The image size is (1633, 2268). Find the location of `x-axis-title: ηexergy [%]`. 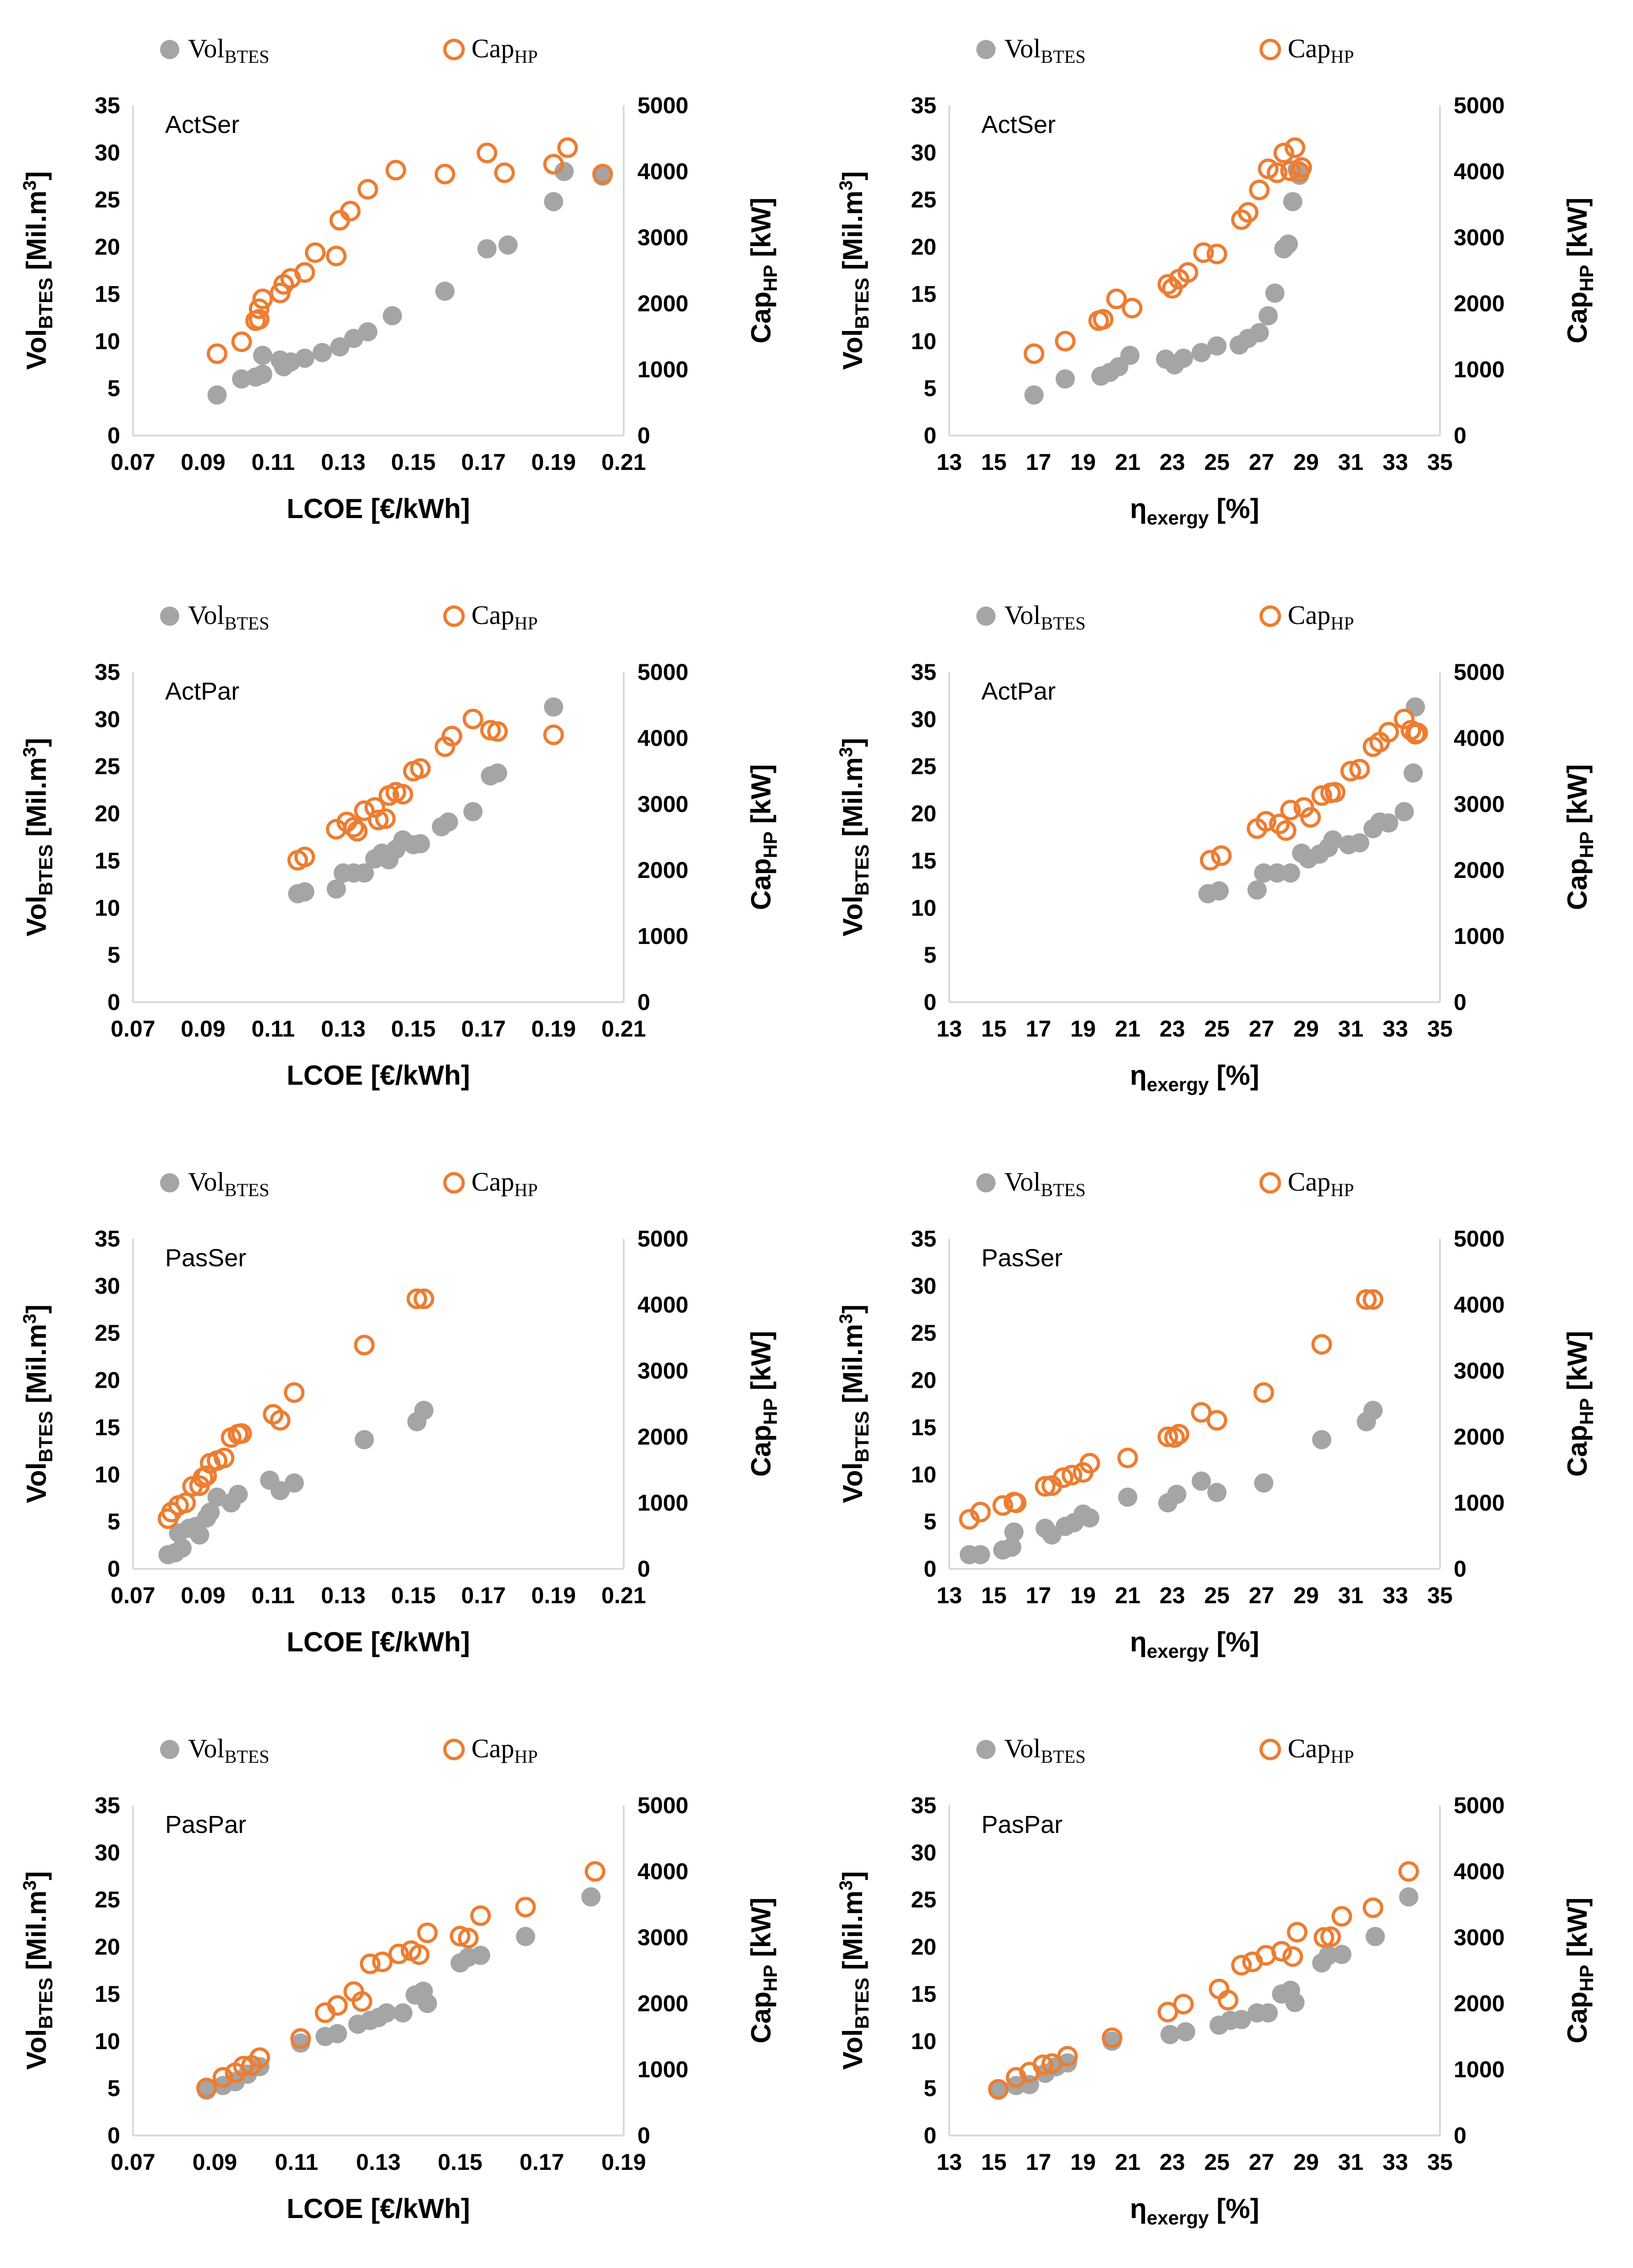

x-axis-title: ηexergy [%] is located at coordinates (1195, 1644).